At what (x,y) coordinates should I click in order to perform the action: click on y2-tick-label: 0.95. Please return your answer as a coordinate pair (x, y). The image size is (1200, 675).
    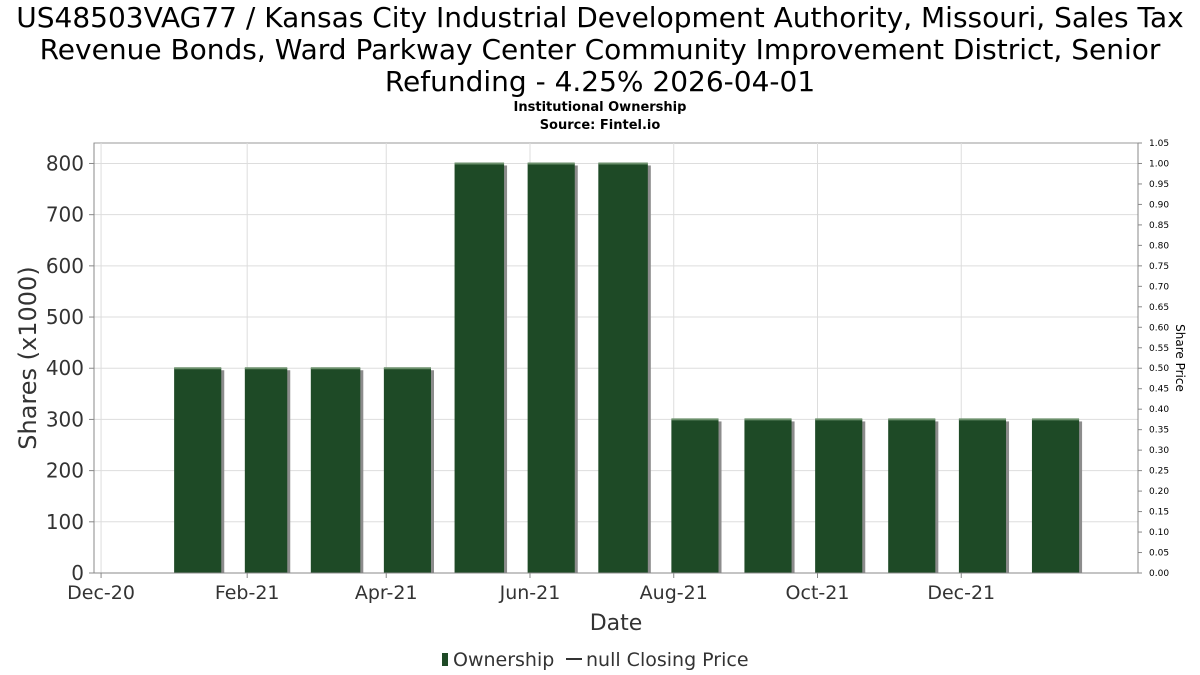
    Looking at the image, I should click on (1159, 185).